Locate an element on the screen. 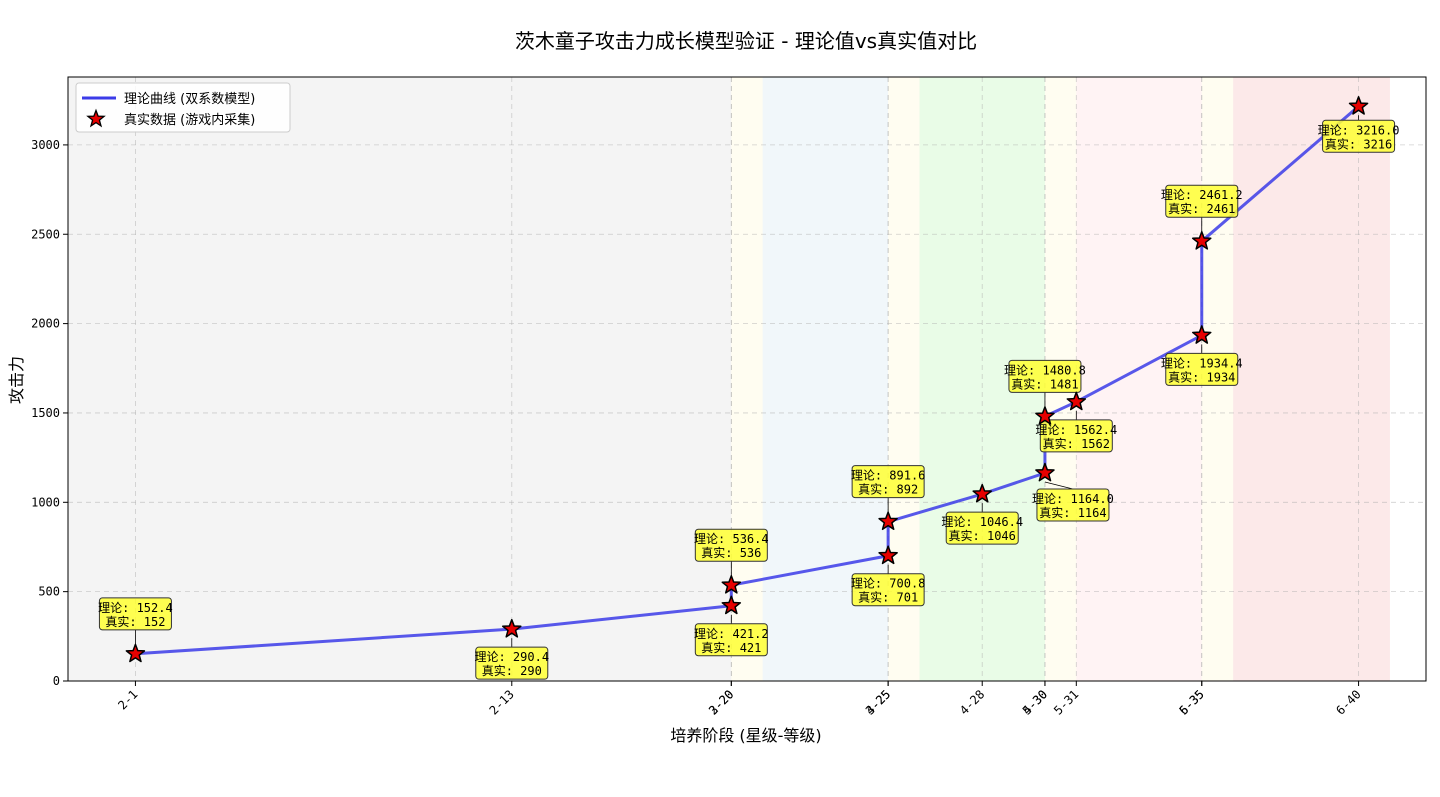  y-tick-label: 3000 is located at coordinates (45, 145).